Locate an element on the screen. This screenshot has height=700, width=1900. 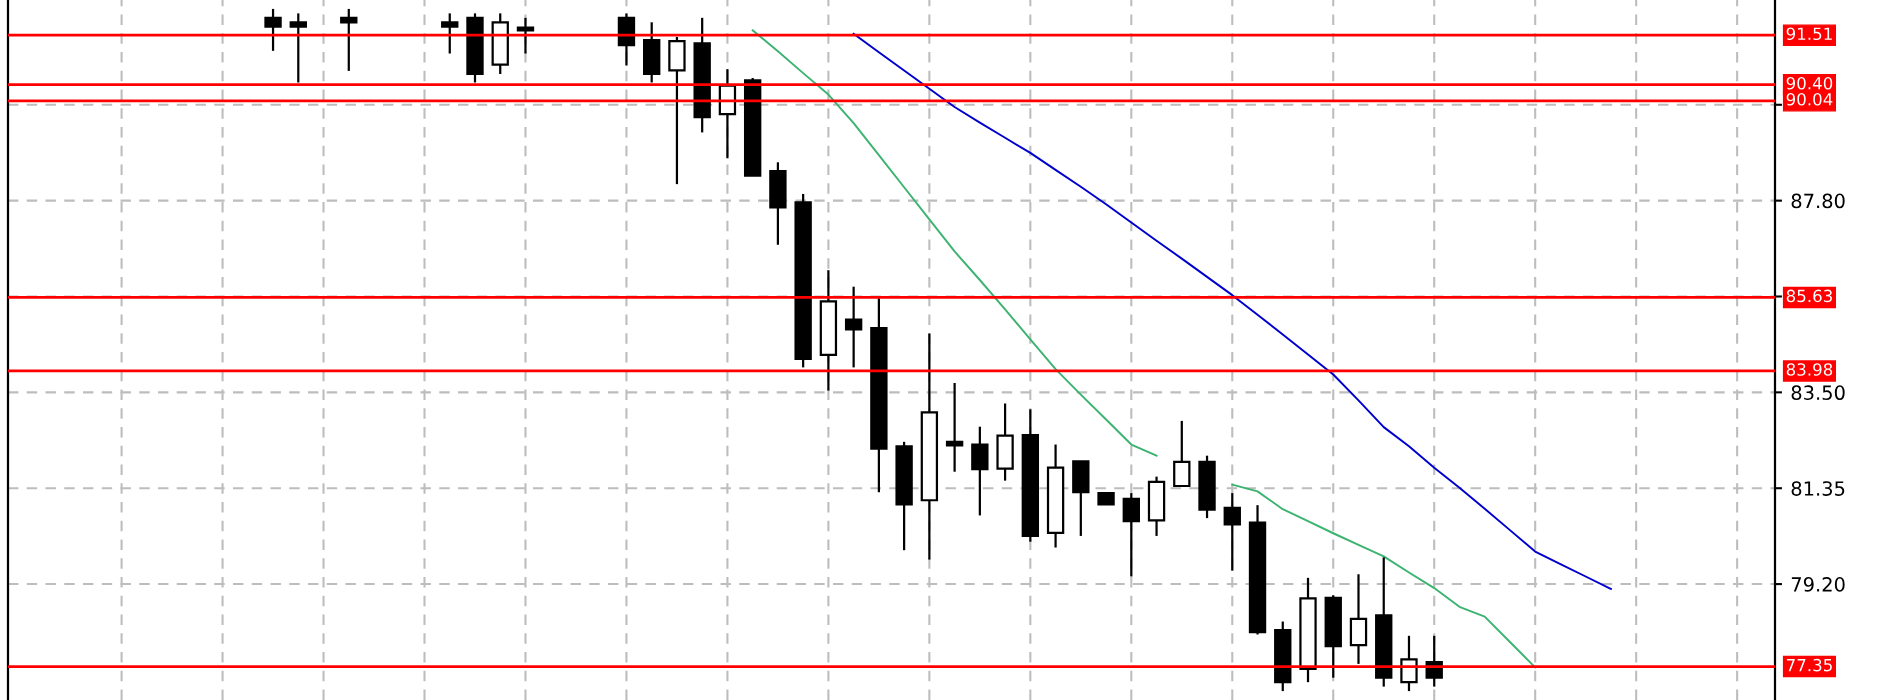
ref-line-label: 85.63 is located at coordinates (1809, 296).